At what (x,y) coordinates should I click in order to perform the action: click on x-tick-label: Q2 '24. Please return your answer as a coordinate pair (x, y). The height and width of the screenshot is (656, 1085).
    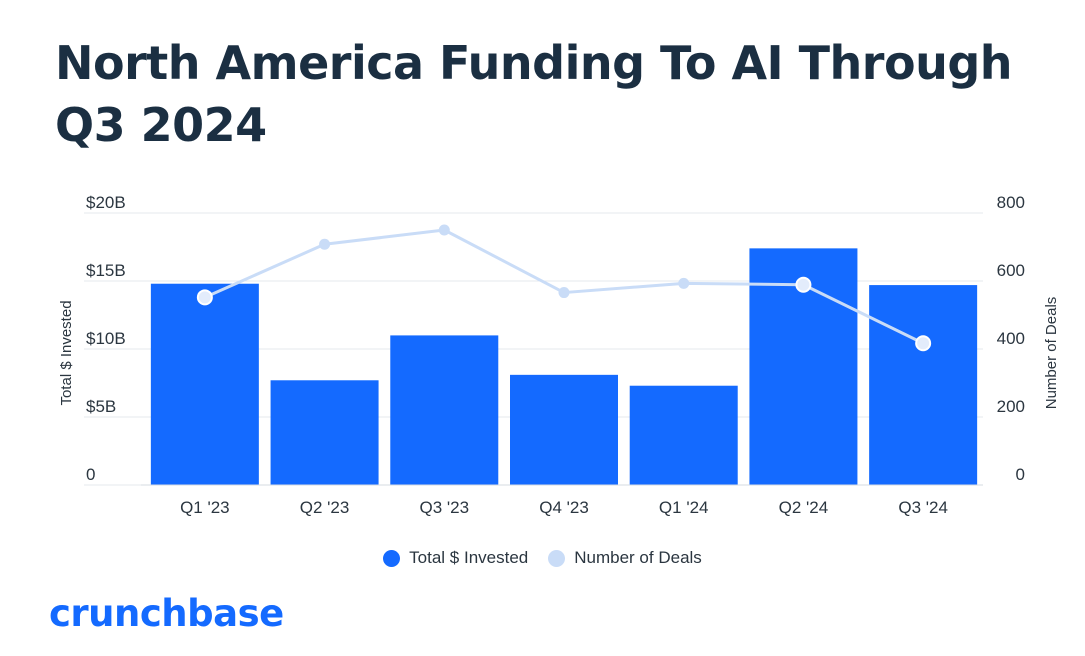
    Looking at the image, I should click on (804, 507).